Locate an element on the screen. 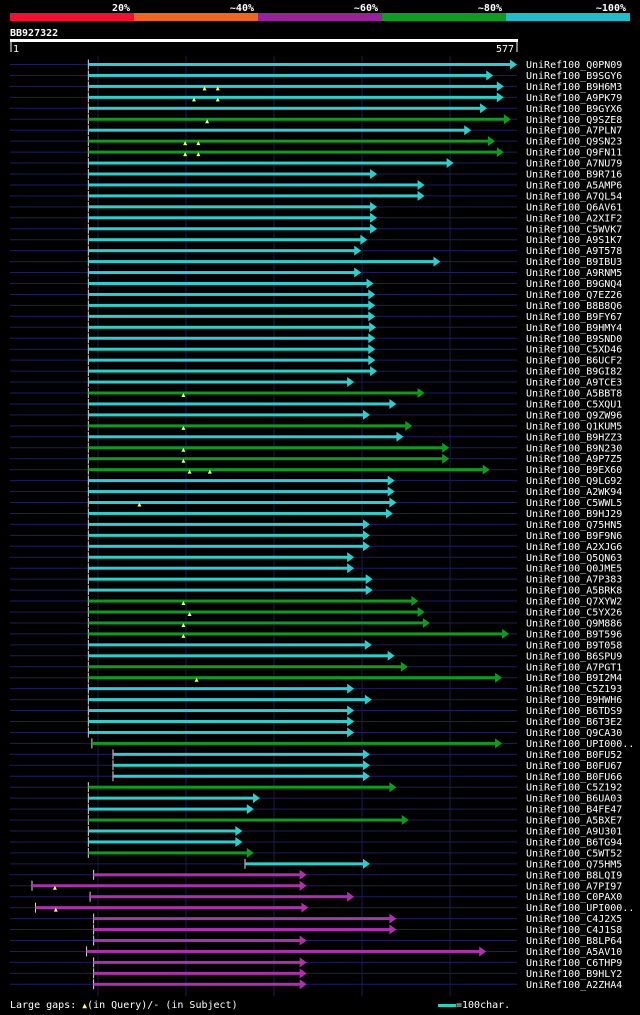 The width and height of the screenshot is (640, 1015). hit-label: UniRef100_C5XQU1 is located at coordinates (574, 404).